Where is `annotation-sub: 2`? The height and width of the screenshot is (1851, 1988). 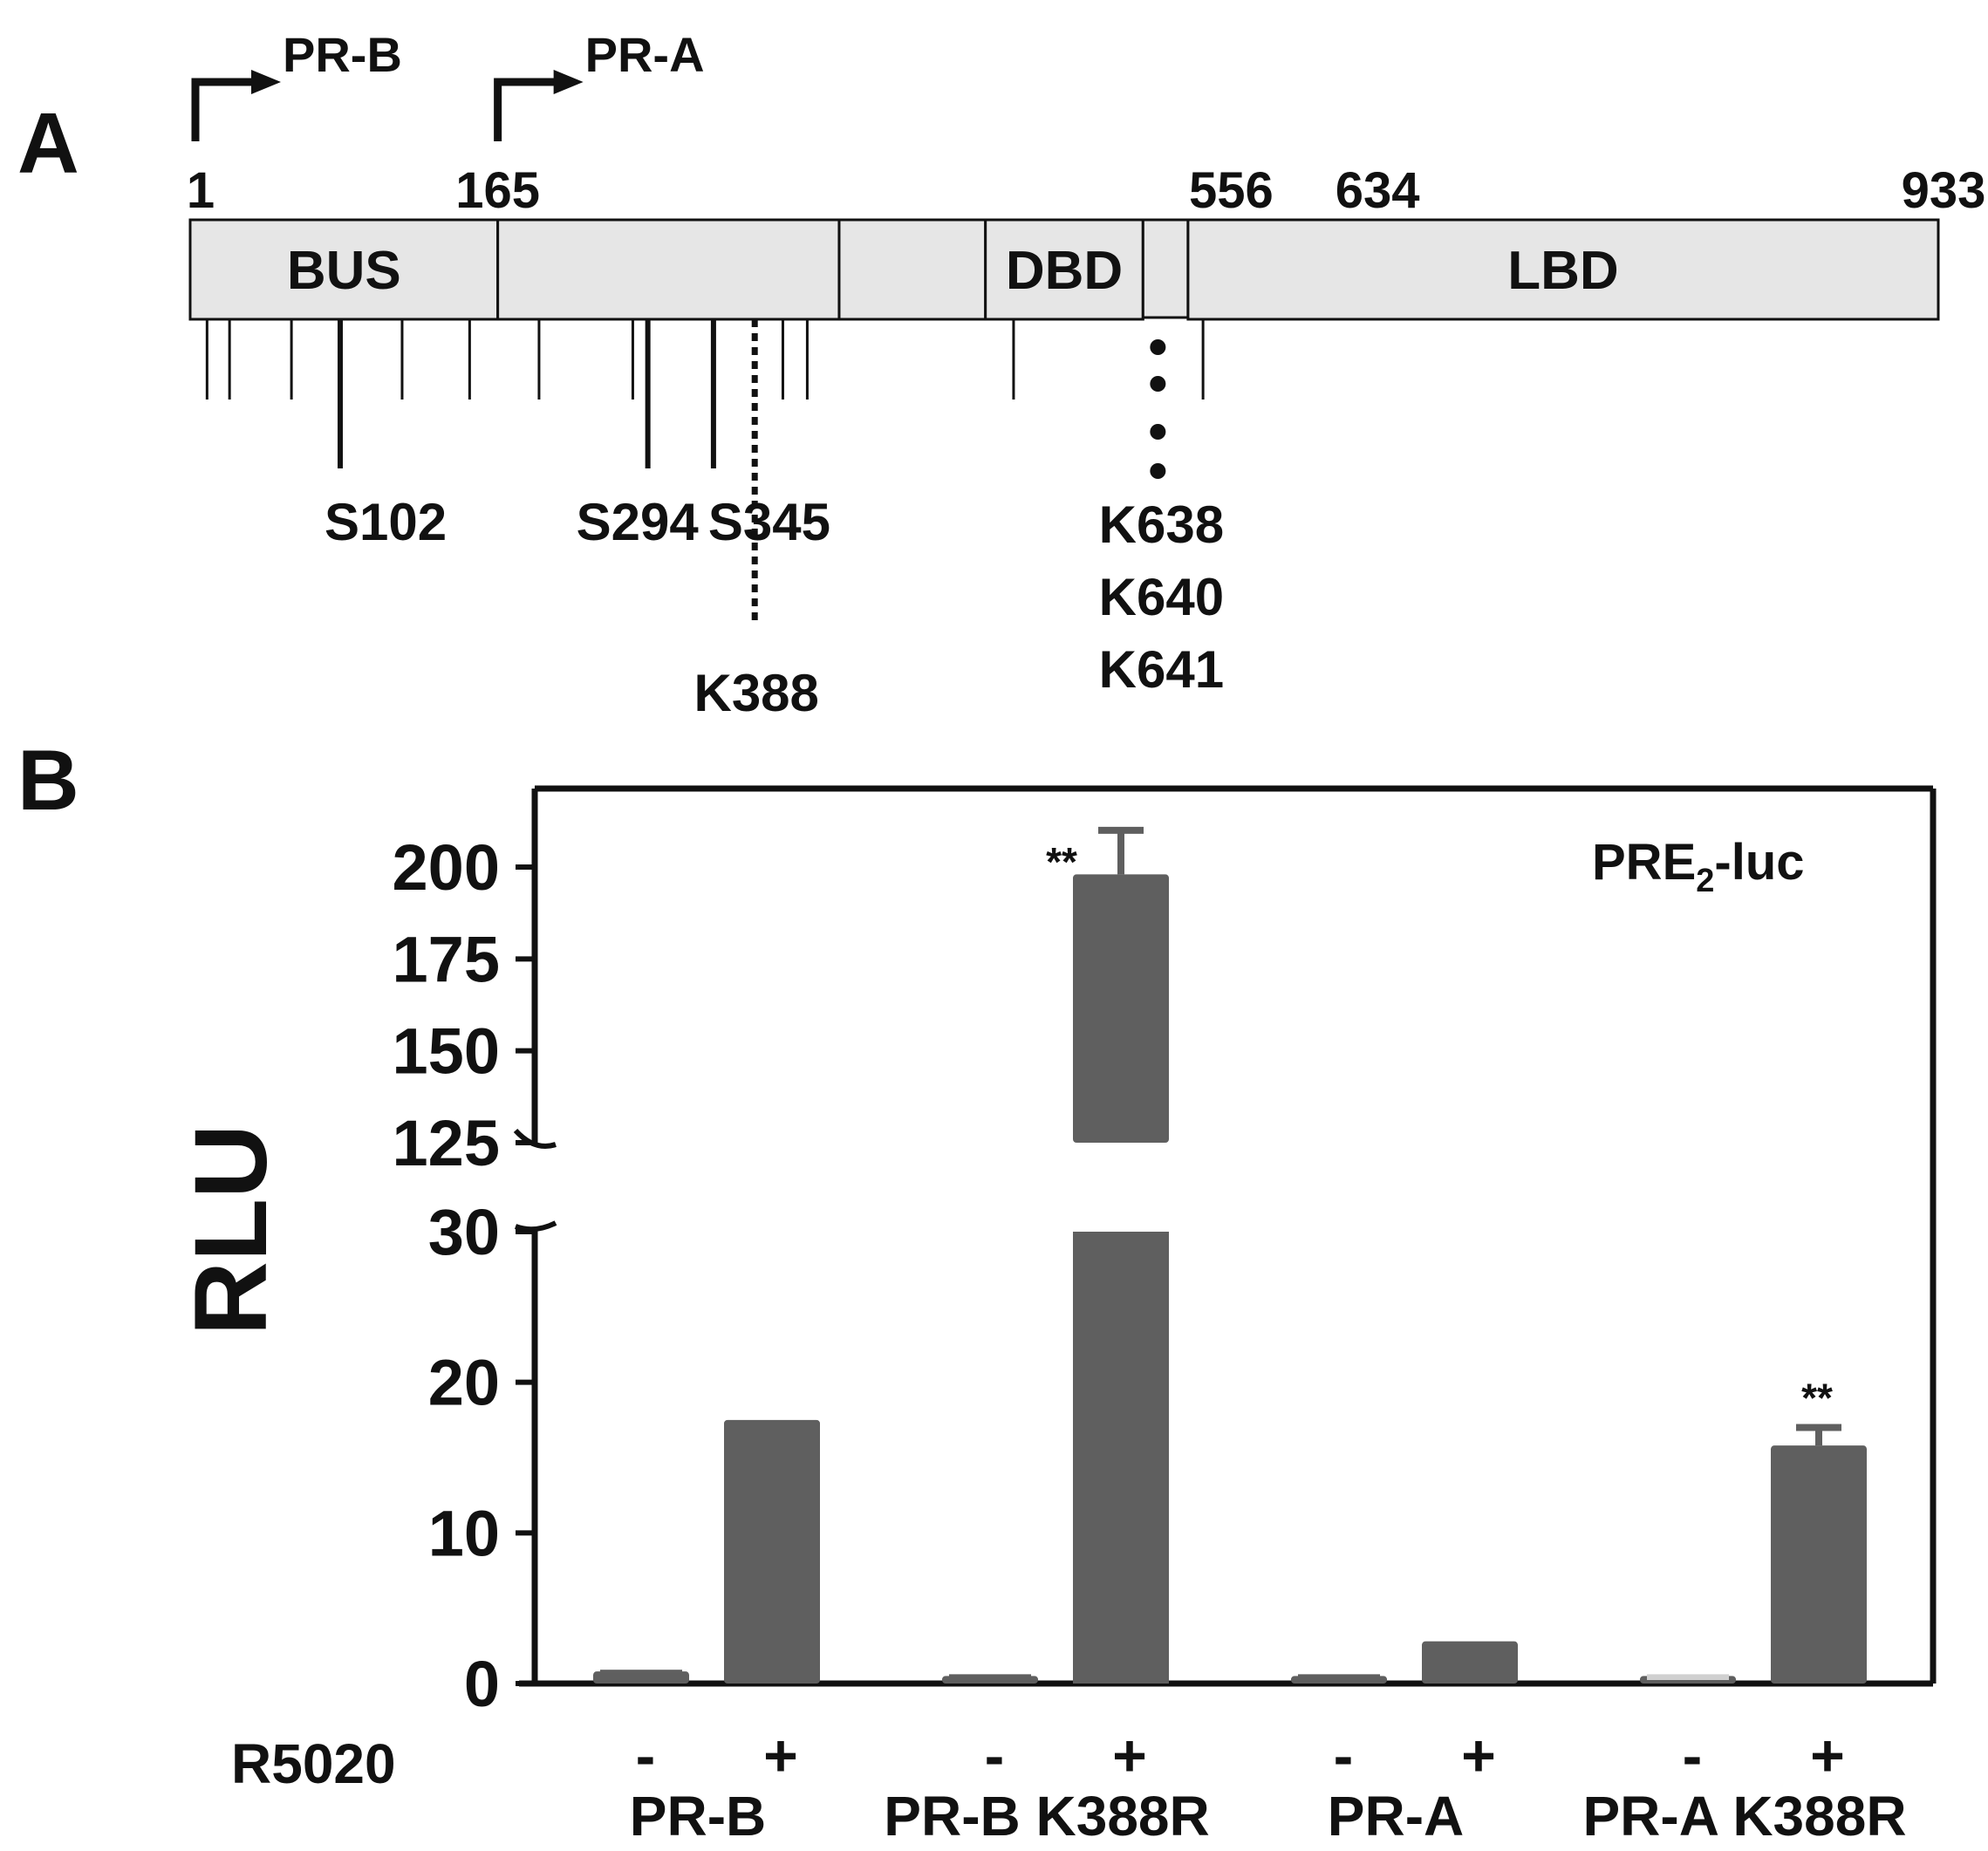 annotation-sub: 2 is located at coordinates (1705, 881).